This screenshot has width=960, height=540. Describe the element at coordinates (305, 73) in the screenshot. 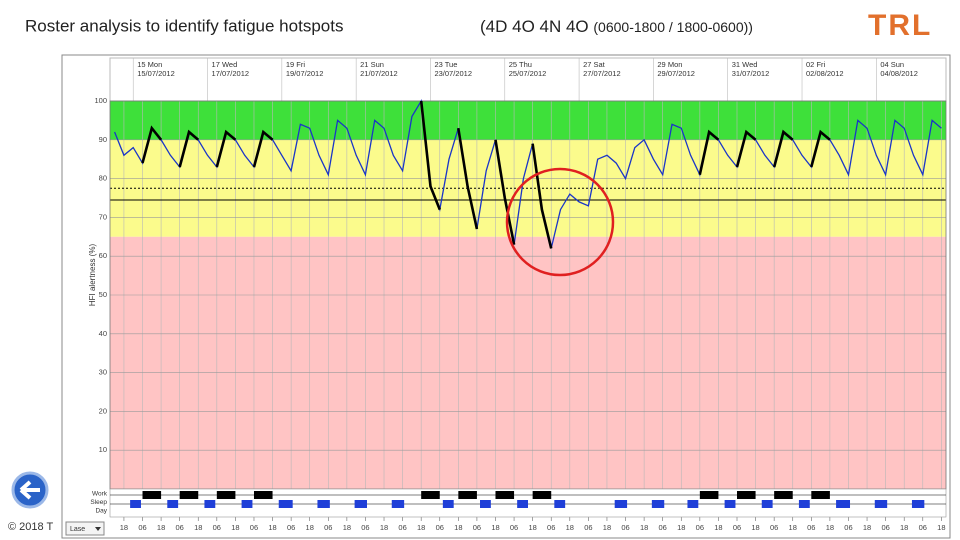

I see `date-date: 19/07/2012` at that location.